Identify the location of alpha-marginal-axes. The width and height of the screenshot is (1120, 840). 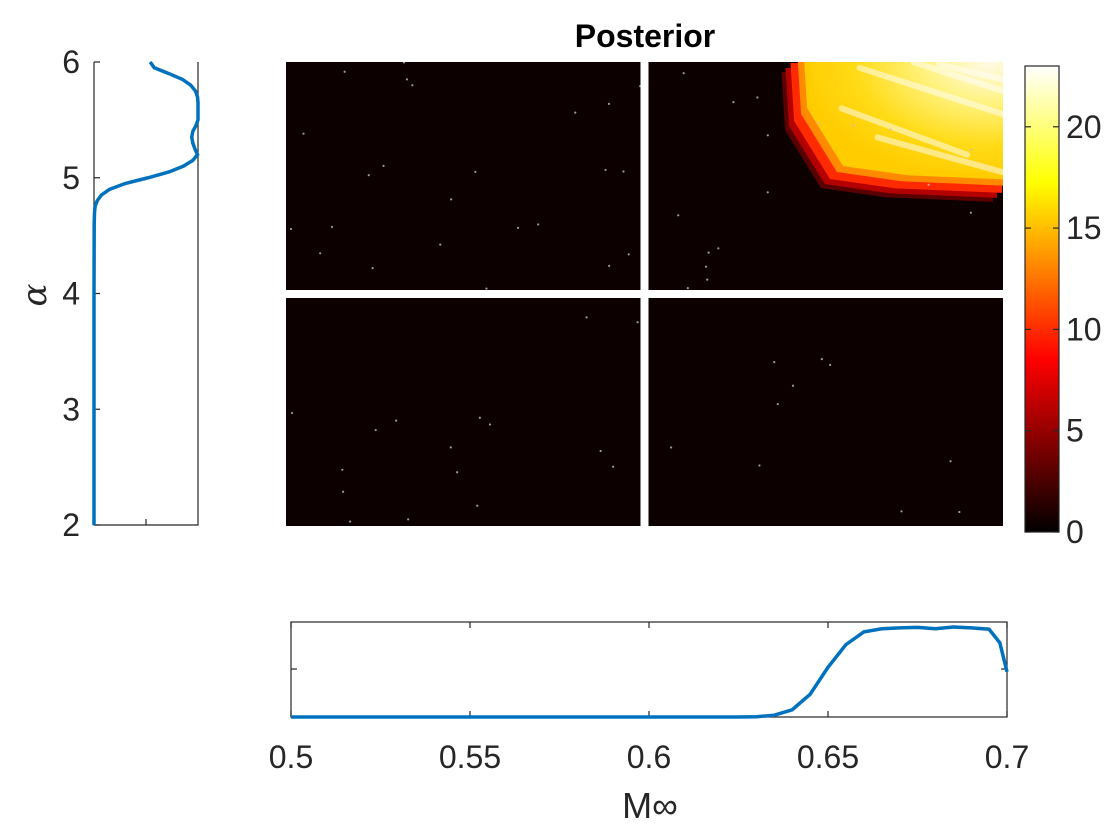
(146, 294).